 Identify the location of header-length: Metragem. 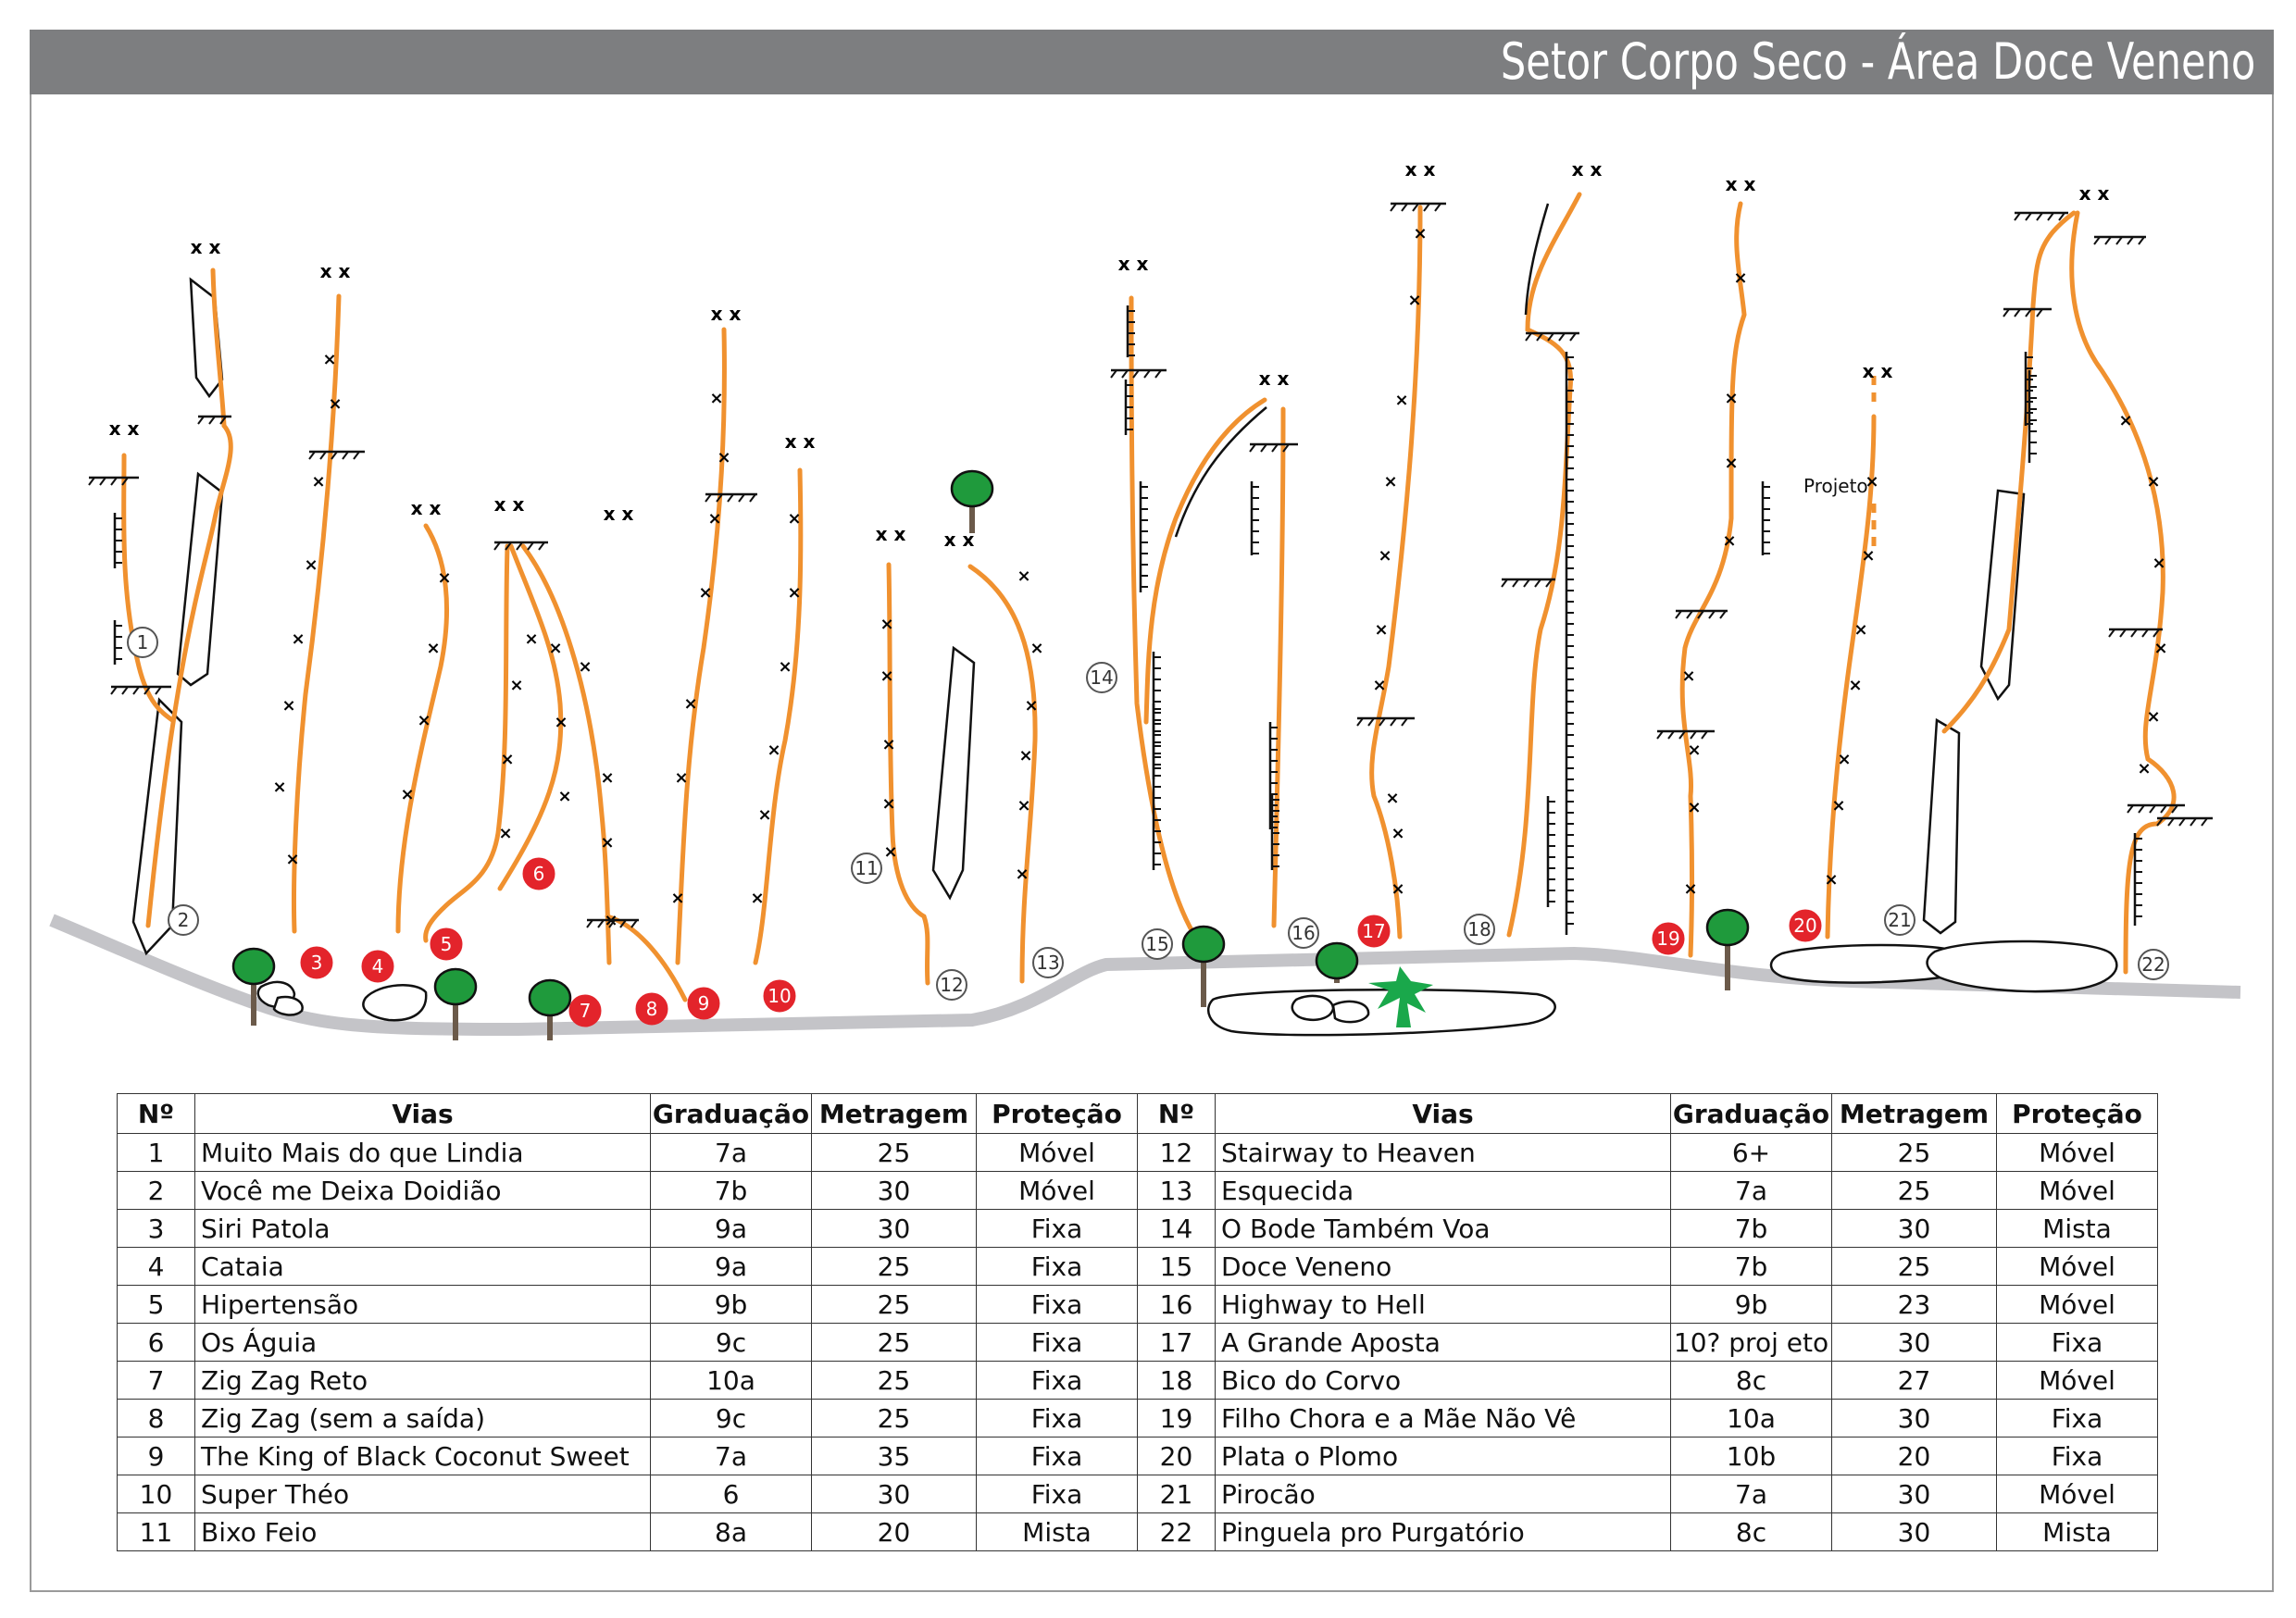
(894, 1113).